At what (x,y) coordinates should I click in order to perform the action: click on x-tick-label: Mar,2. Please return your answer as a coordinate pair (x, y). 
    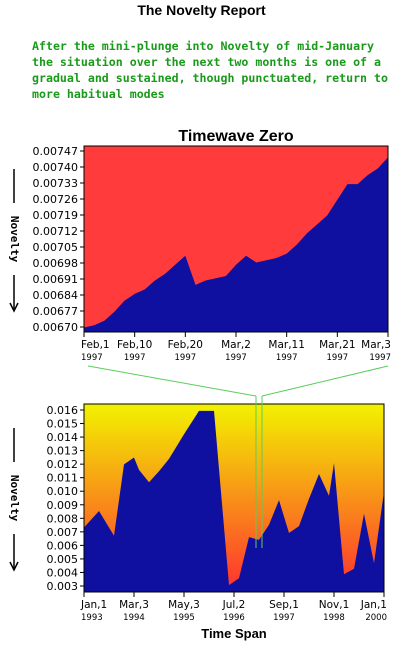
    Looking at the image, I should click on (236, 345).